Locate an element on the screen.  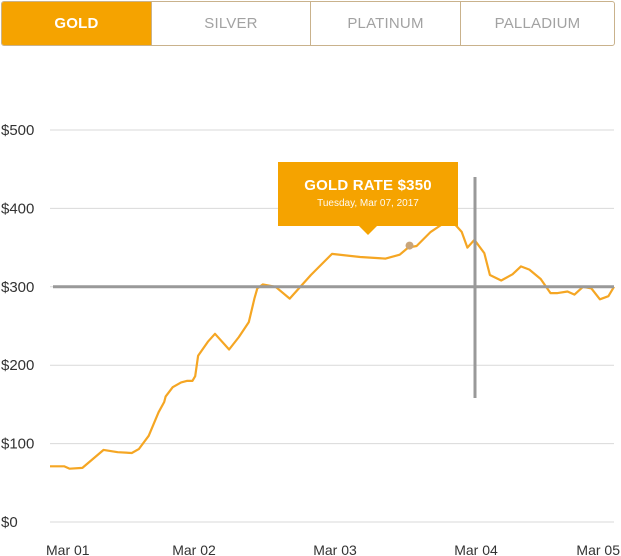
tooltip-date: Tuesday, Mar 07, 2017 is located at coordinates (368, 203).